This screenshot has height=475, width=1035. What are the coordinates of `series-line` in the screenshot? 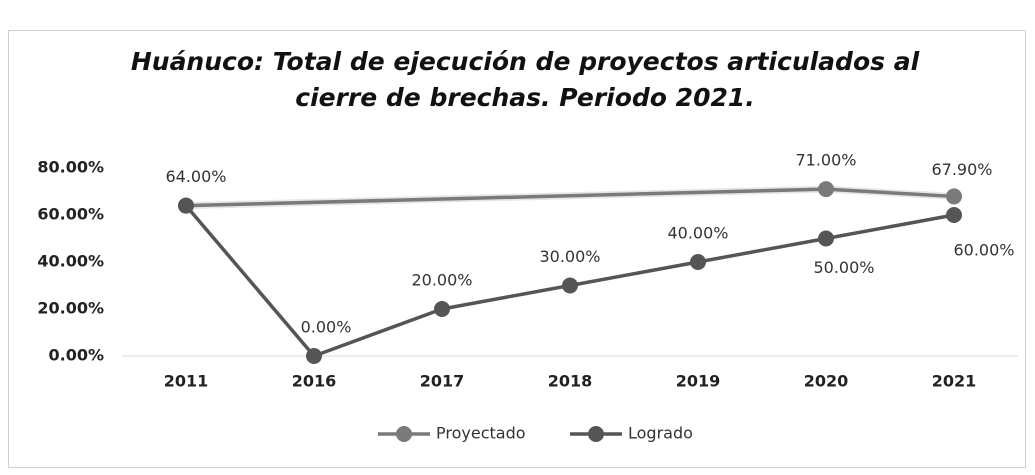 It's located at (570, 197).